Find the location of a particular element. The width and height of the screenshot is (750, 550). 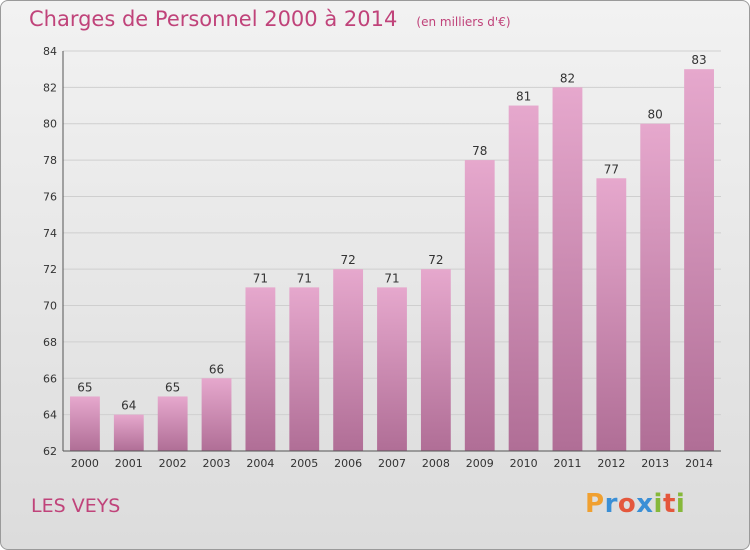

logo-letter: P is located at coordinates (595, 504).